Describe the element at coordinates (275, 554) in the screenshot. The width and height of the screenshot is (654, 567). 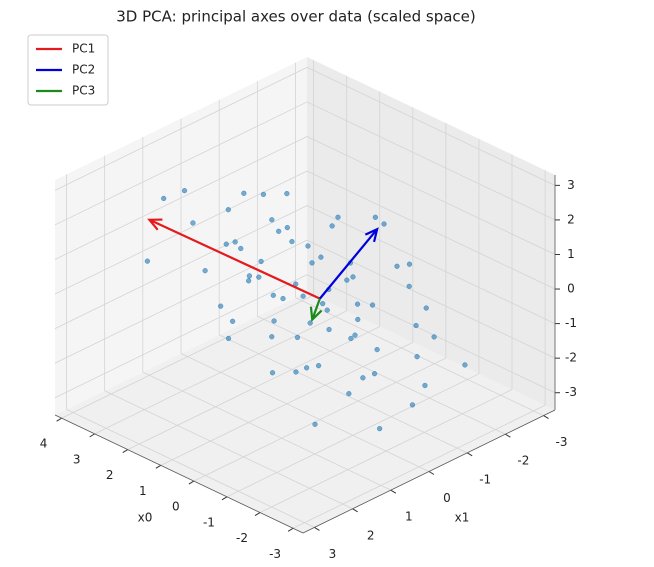
I see `x-tick-label: -3` at that location.